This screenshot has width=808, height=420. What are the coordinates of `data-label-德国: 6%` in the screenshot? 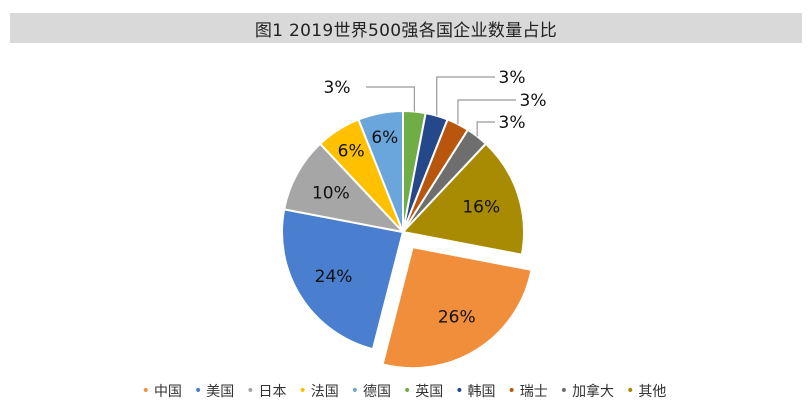 It's located at (384, 138).